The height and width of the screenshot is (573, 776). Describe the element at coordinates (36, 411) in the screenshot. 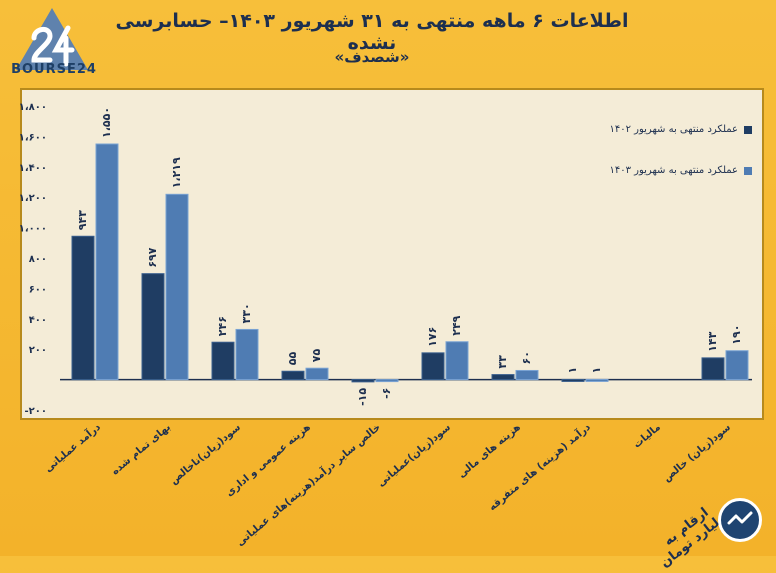

I see `y-tick-label: -۲۰۰` at that location.